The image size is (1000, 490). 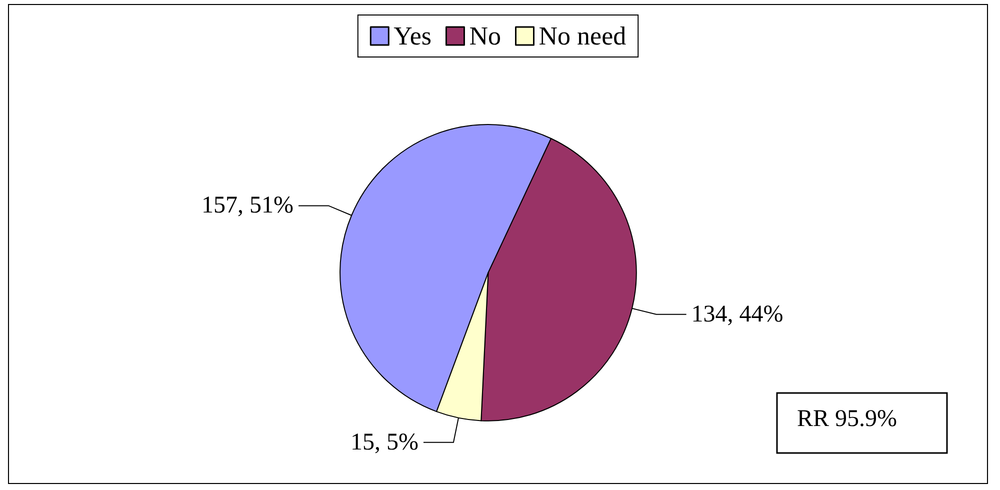 I want to click on legend-label: Yes, so click(x=413, y=36).